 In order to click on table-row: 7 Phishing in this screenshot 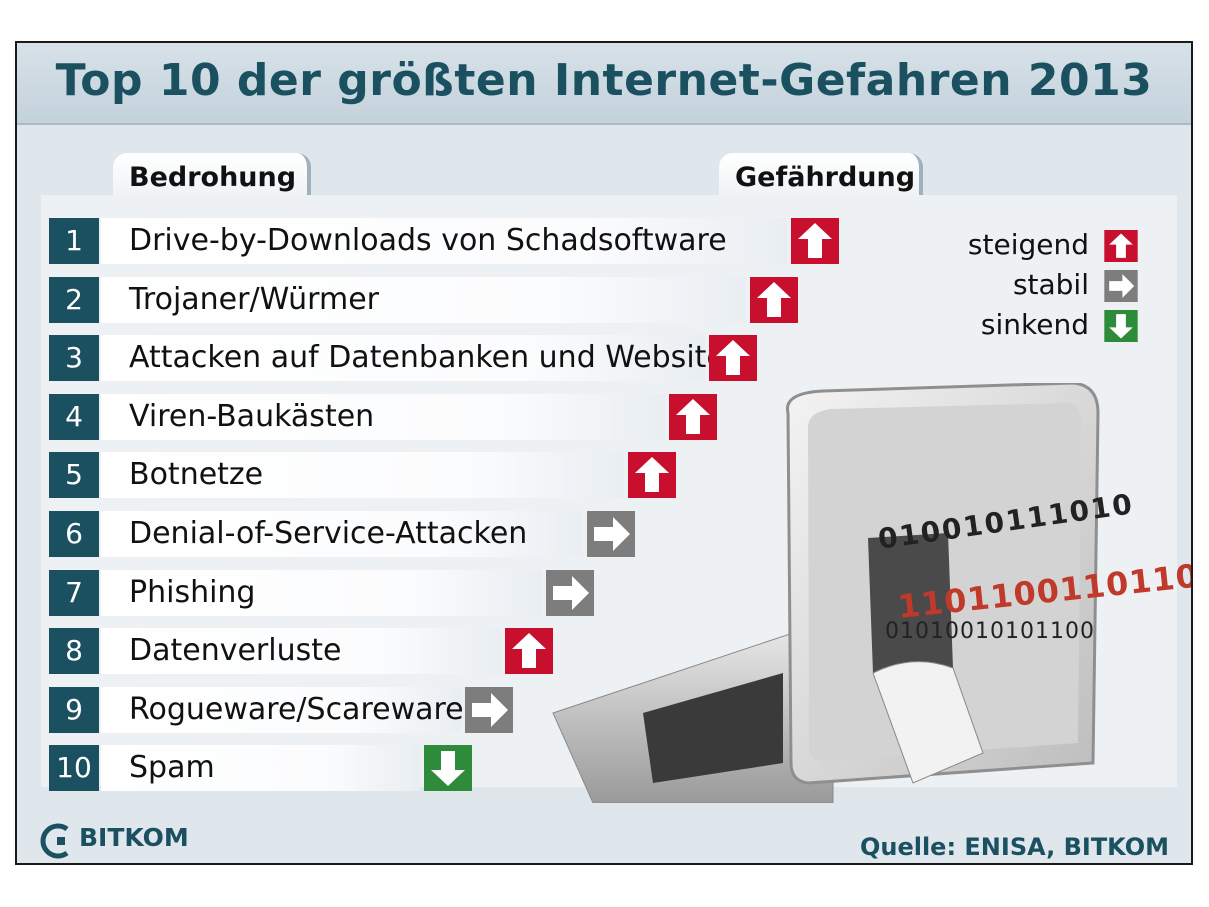, I will do `click(325, 593)`.